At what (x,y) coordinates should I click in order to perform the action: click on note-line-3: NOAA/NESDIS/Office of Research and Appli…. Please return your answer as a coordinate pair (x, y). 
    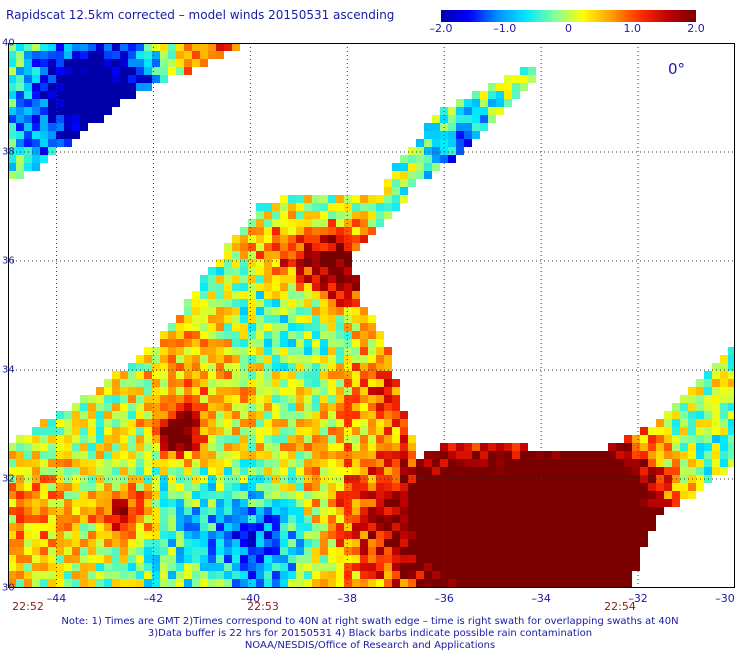
    Looking at the image, I should click on (370, 645).